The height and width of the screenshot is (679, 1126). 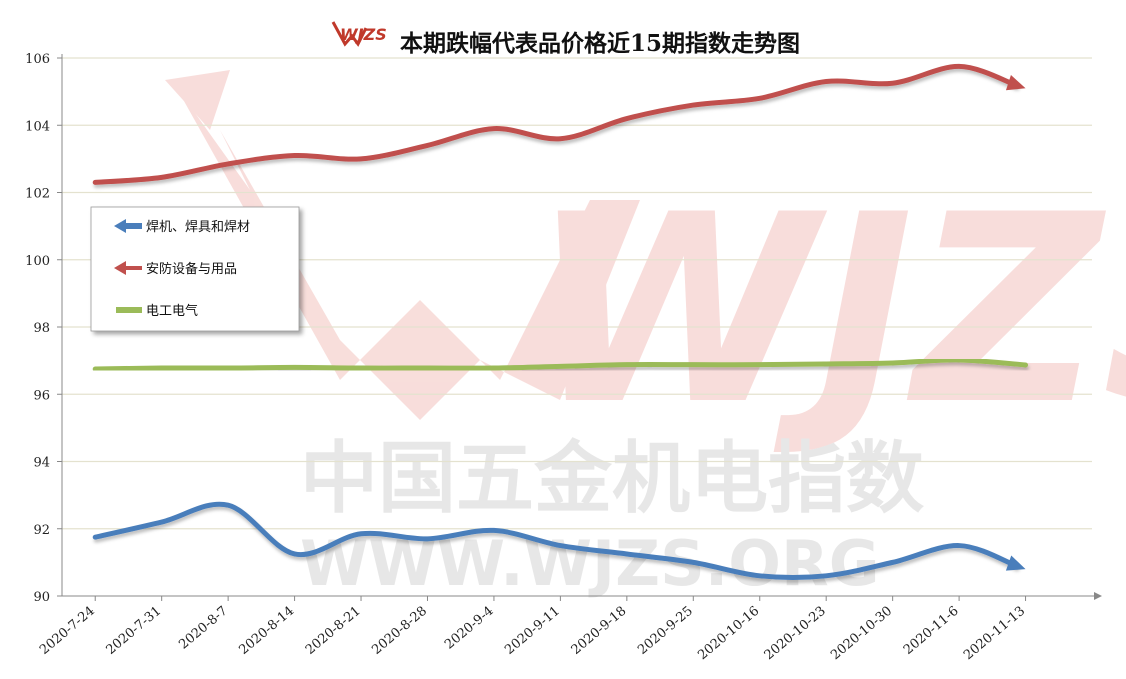 I want to click on y-tick-label: 92, so click(x=41, y=530).